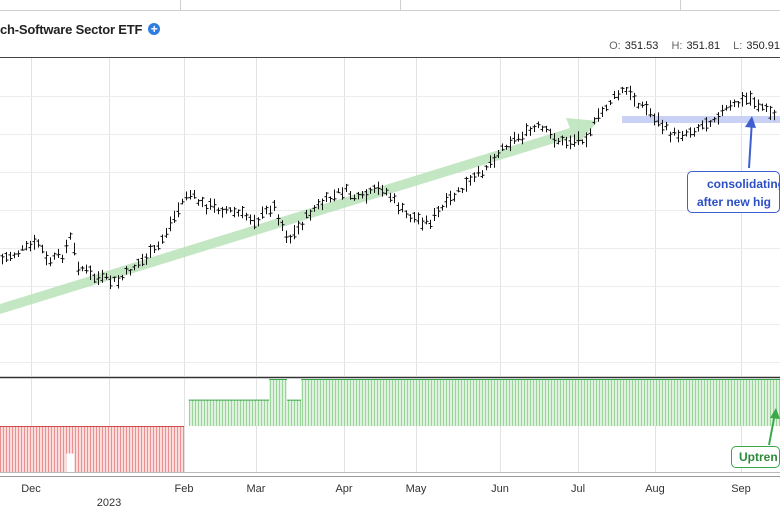 The height and width of the screenshot is (516, 780). What do you see at coordinates (750, 122) in the screenshot?
I see `callout-arrow-head` at bounding box center [750, 122].